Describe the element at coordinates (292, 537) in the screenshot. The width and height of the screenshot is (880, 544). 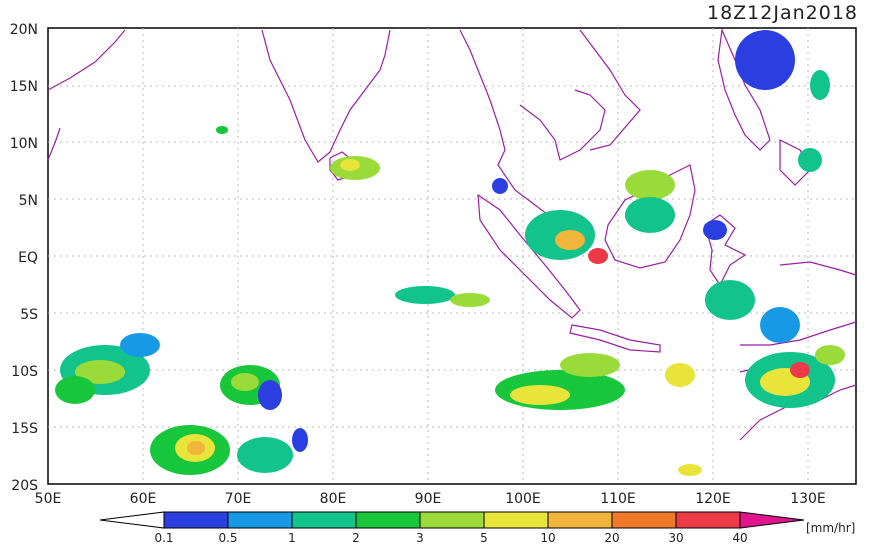
I see `colorbar-tick-label: 1` at that location.